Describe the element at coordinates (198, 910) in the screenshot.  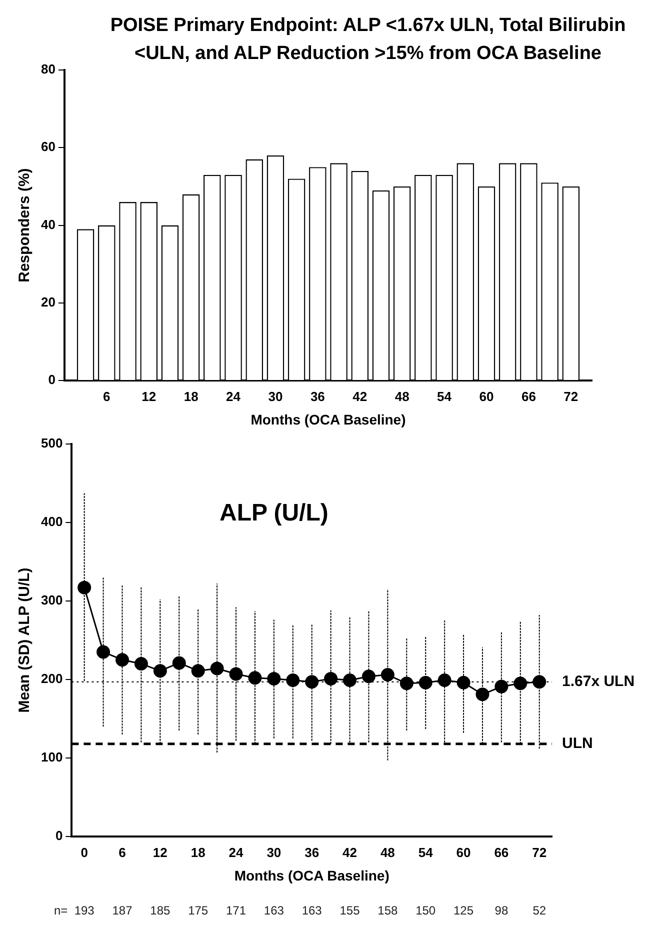
I see `text: 175` at that location.